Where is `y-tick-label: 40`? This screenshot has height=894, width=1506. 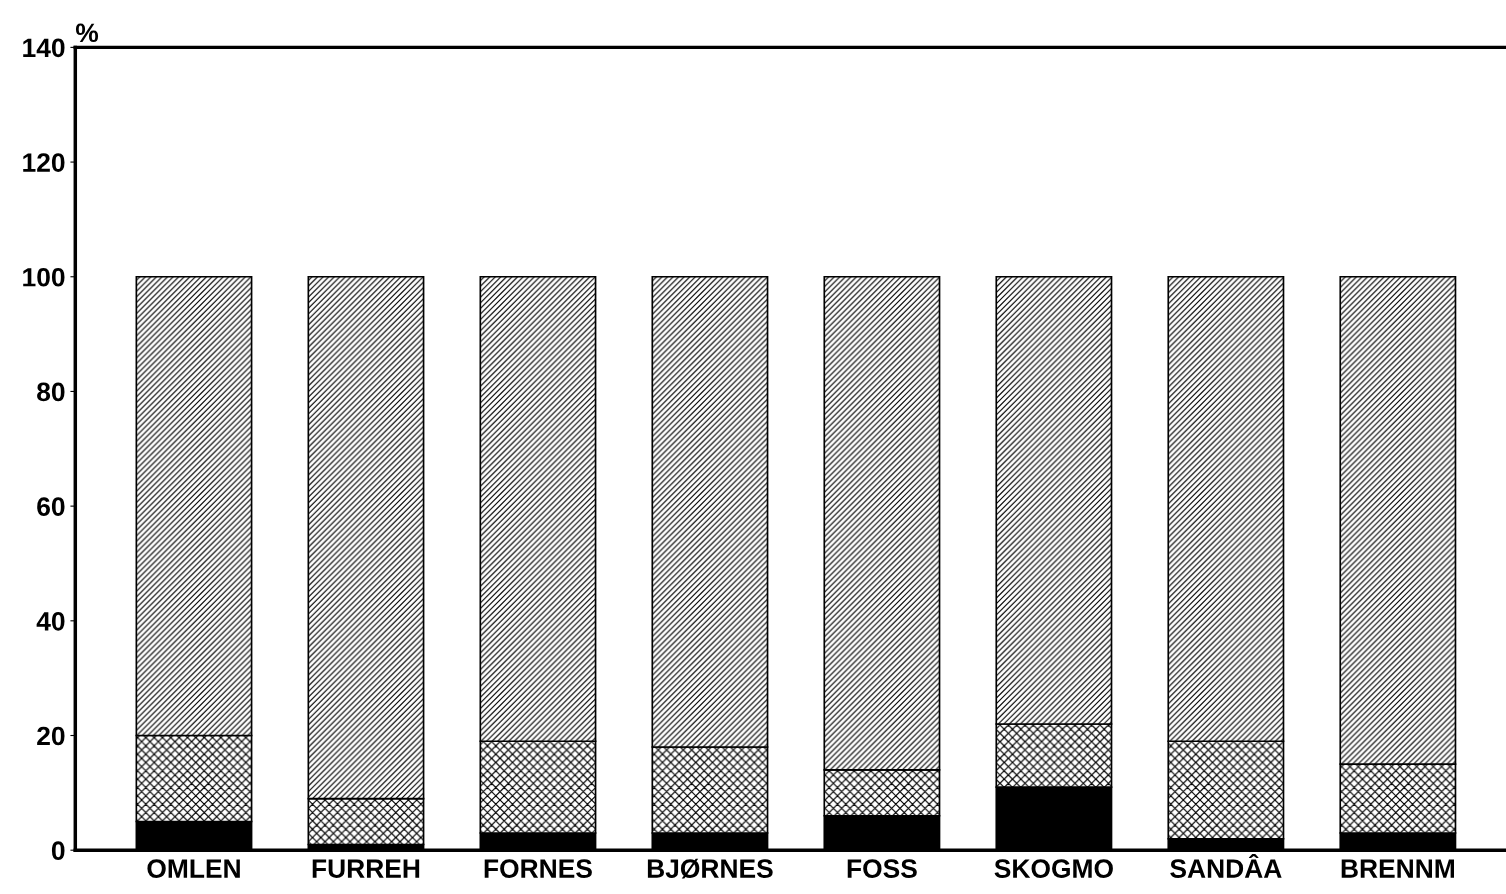
y-tick-label: 40 is located at coordinates (50, 621).